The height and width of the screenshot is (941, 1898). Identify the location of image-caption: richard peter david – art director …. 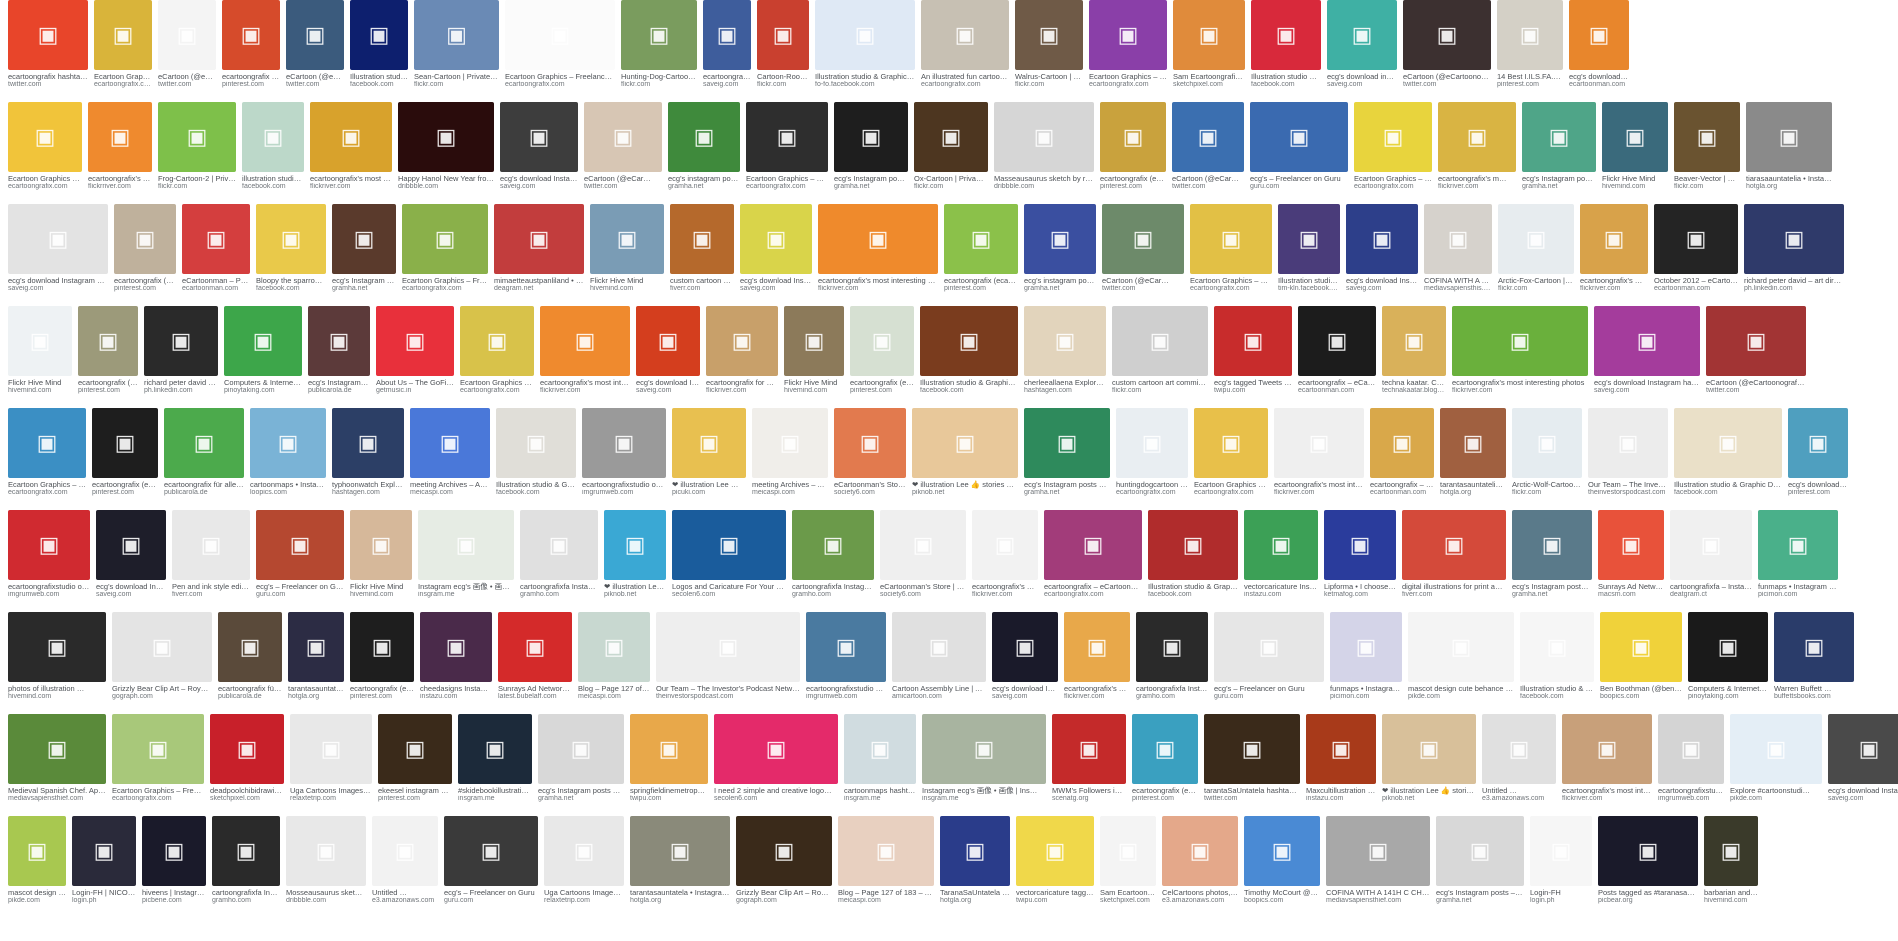
(1794, 280).